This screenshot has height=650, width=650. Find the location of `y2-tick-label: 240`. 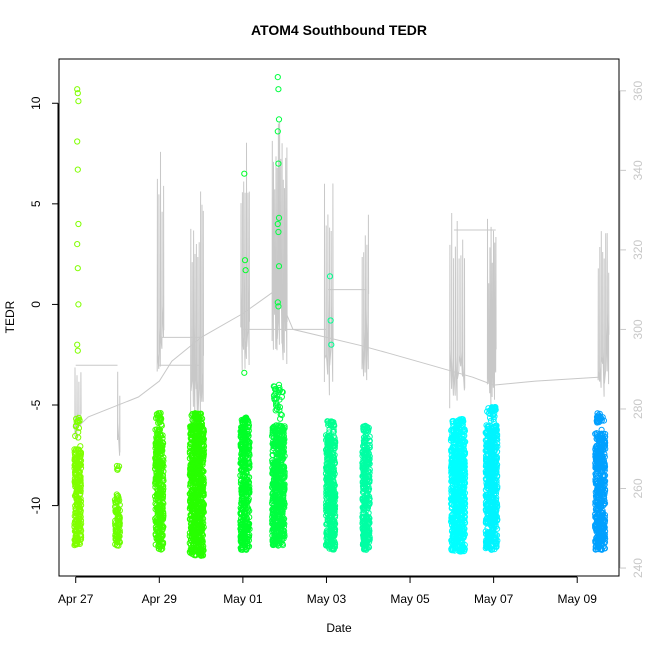

y2-tick-label: 240 is located at coordinates (638, 568).